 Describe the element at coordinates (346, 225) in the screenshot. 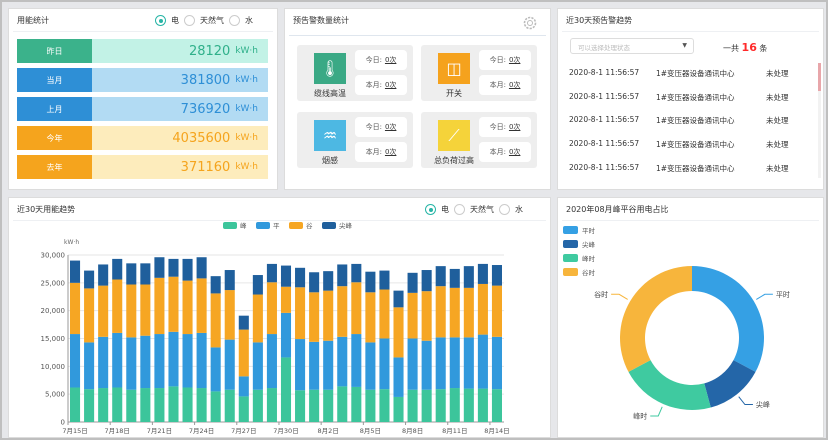

I see `legend-label: 尖峰` at that location.